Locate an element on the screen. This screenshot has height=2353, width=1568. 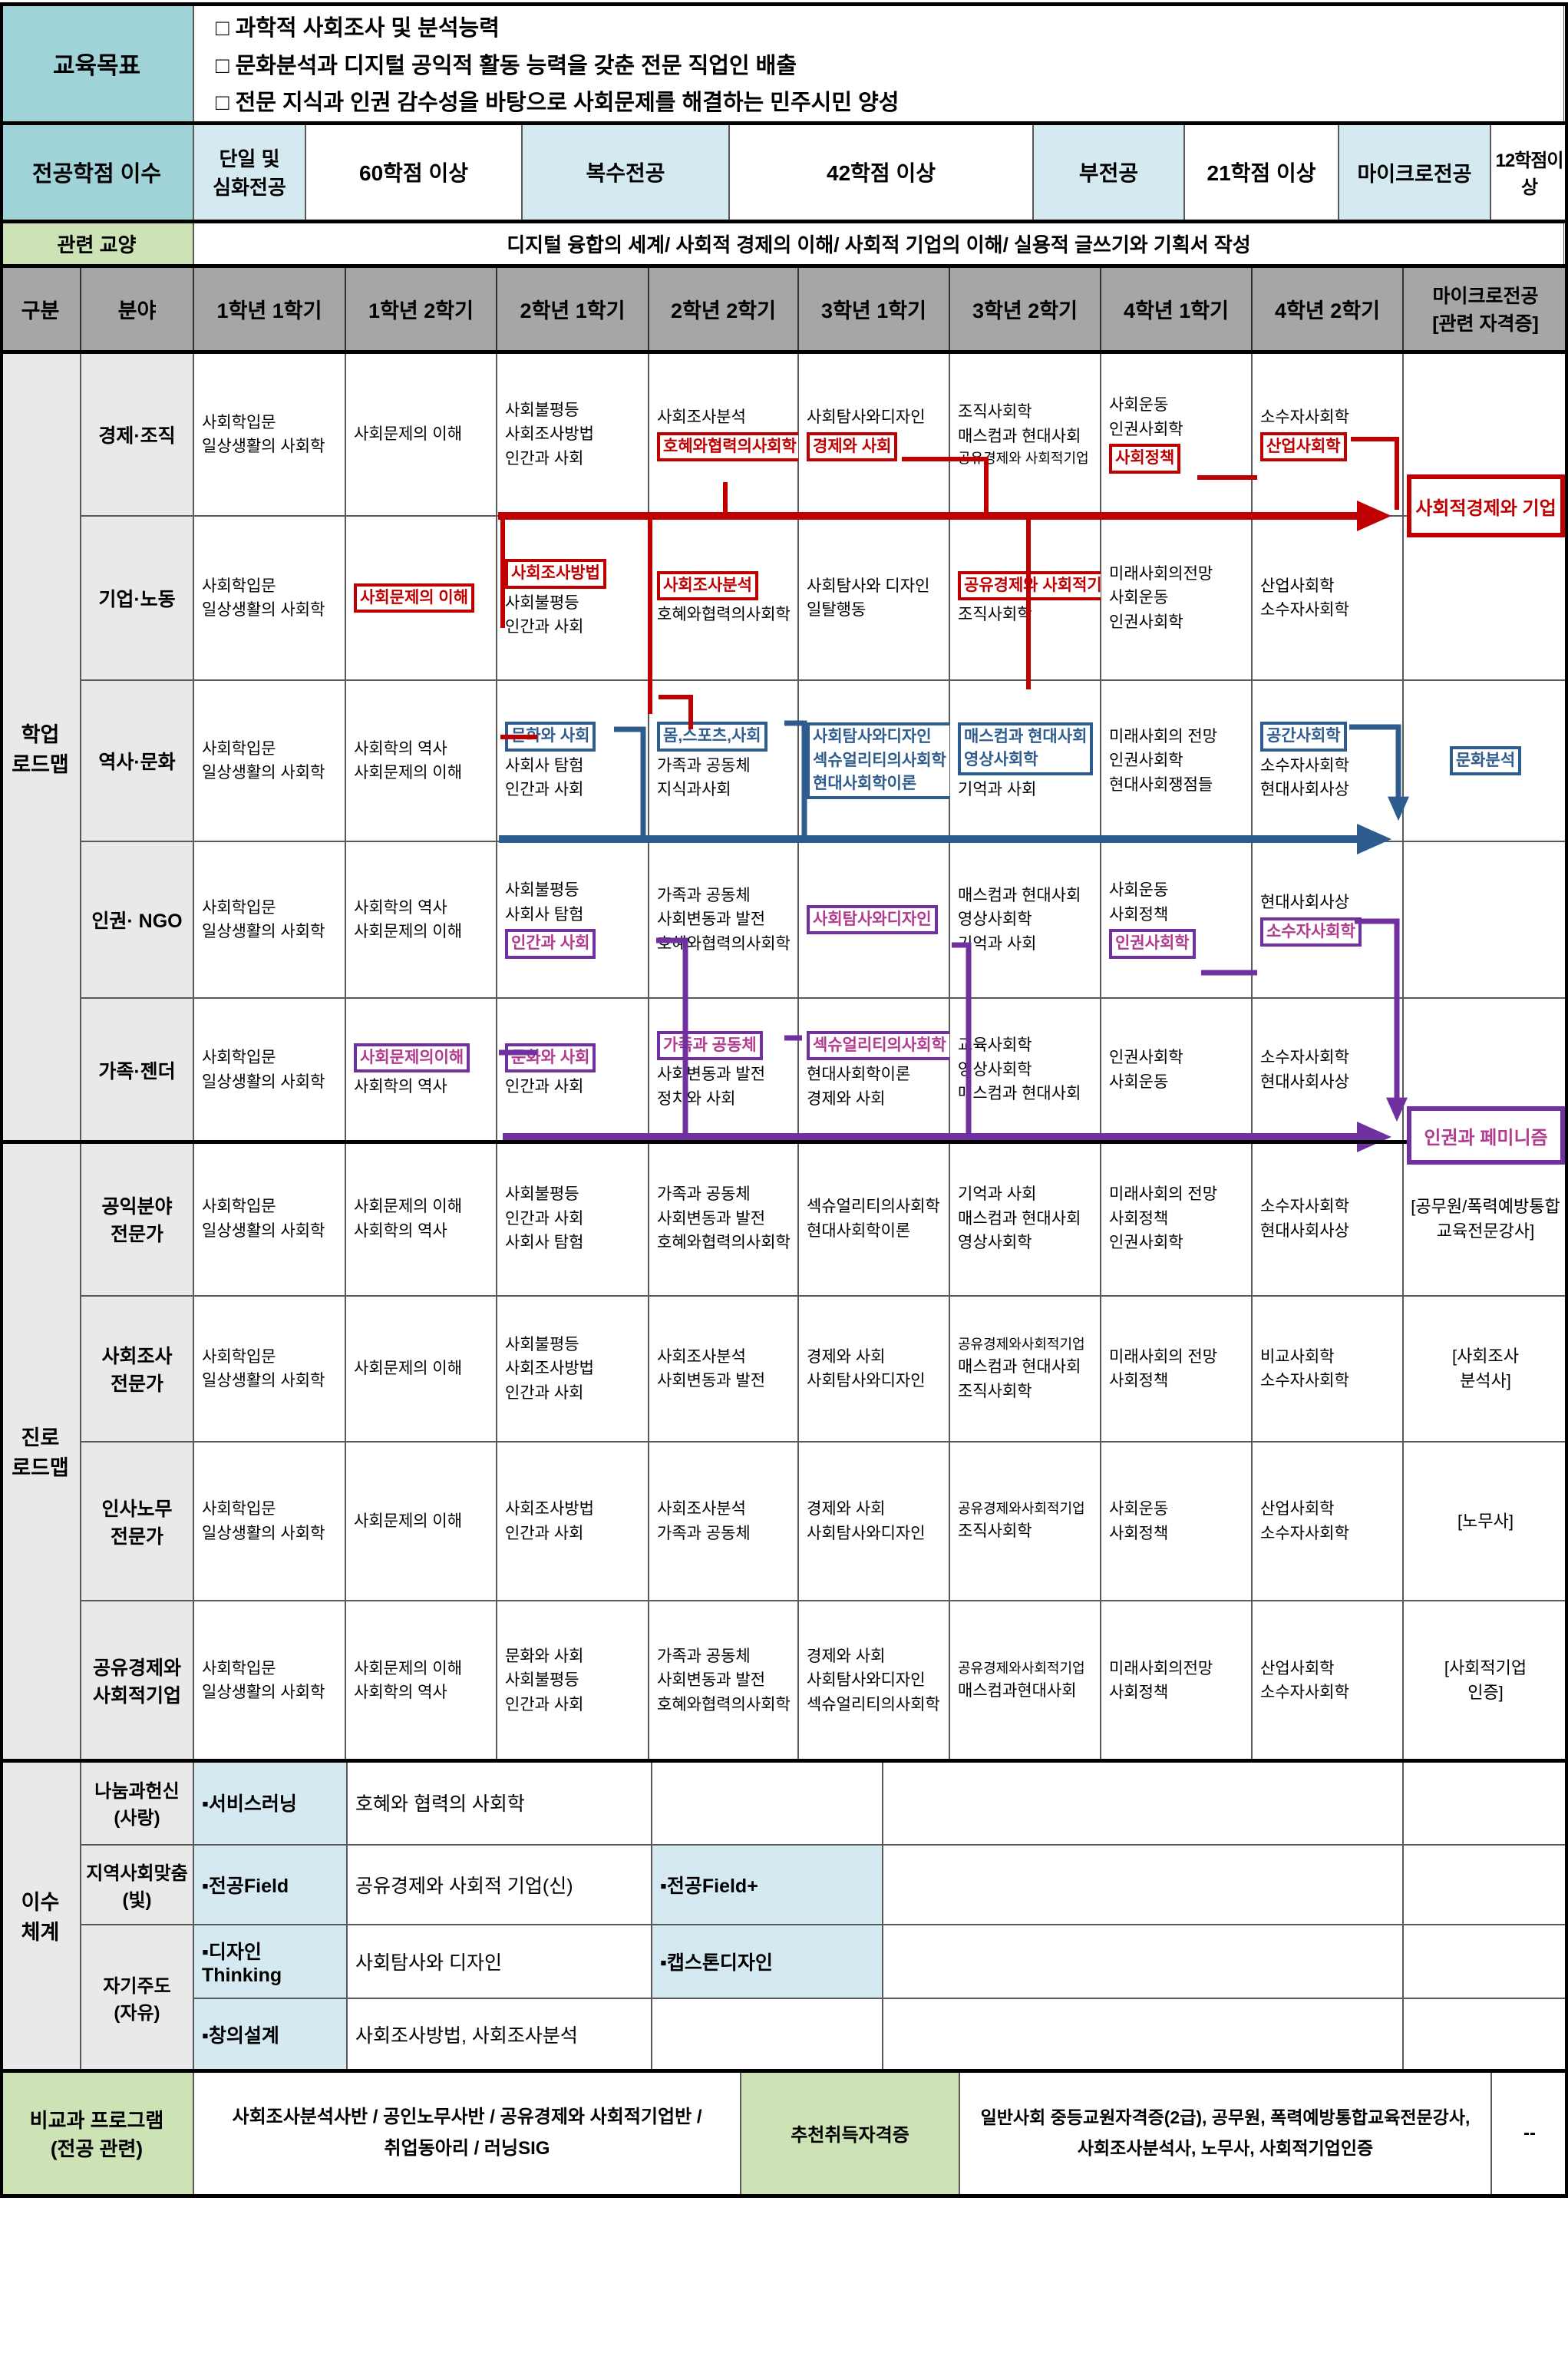
course-highlighted: 공유경제와 사회적기업 is located at coordinates (1041, 586).